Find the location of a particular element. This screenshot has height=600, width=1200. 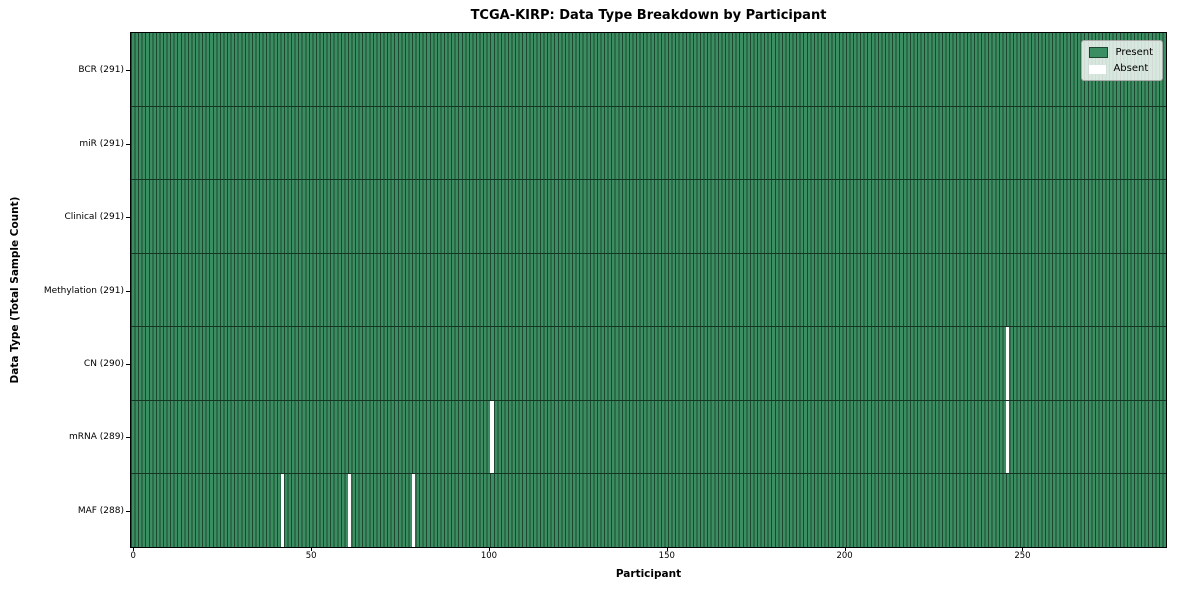

xtick-label-250: 250 is located at coordinates (1022, 556).